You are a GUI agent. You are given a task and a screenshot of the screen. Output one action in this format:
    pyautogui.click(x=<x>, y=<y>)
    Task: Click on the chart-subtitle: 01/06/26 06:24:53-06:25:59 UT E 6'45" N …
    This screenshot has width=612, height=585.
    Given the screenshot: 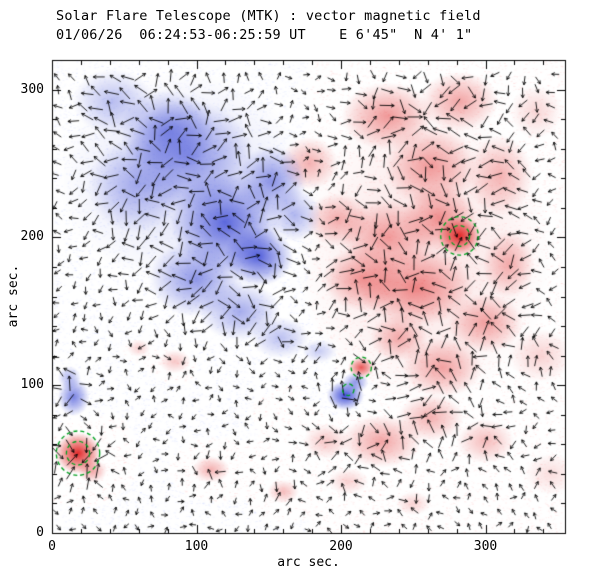 What is the action you would take?
    pyautogui.click(x=264, y=35)
    